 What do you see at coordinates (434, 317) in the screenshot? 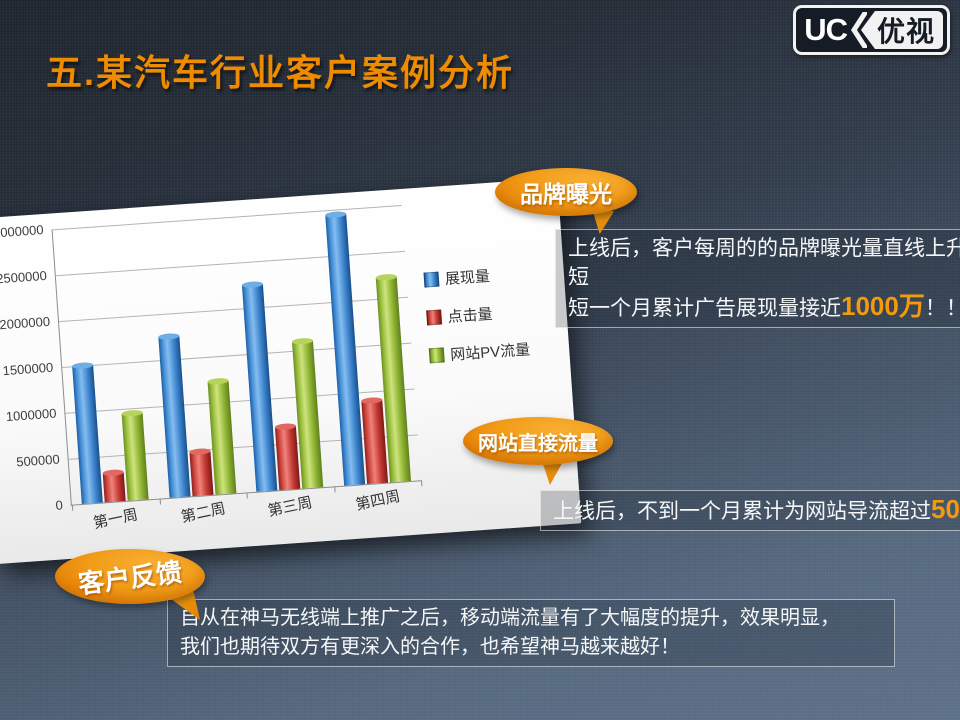
I see `legend-swatch-点击量` at bounding box center [434, 317].